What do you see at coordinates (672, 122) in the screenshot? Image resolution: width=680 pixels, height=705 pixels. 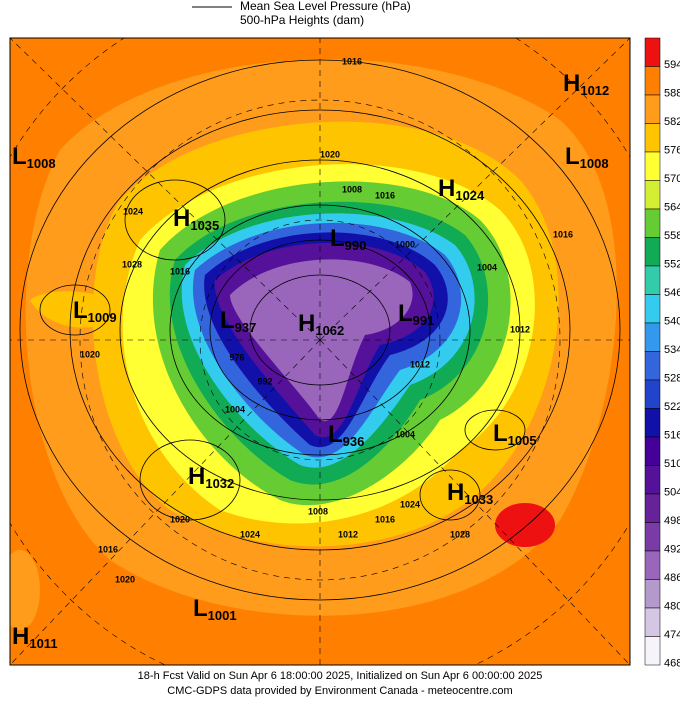 I see `colorbar-label: 582` at bounding box center [672, 122].